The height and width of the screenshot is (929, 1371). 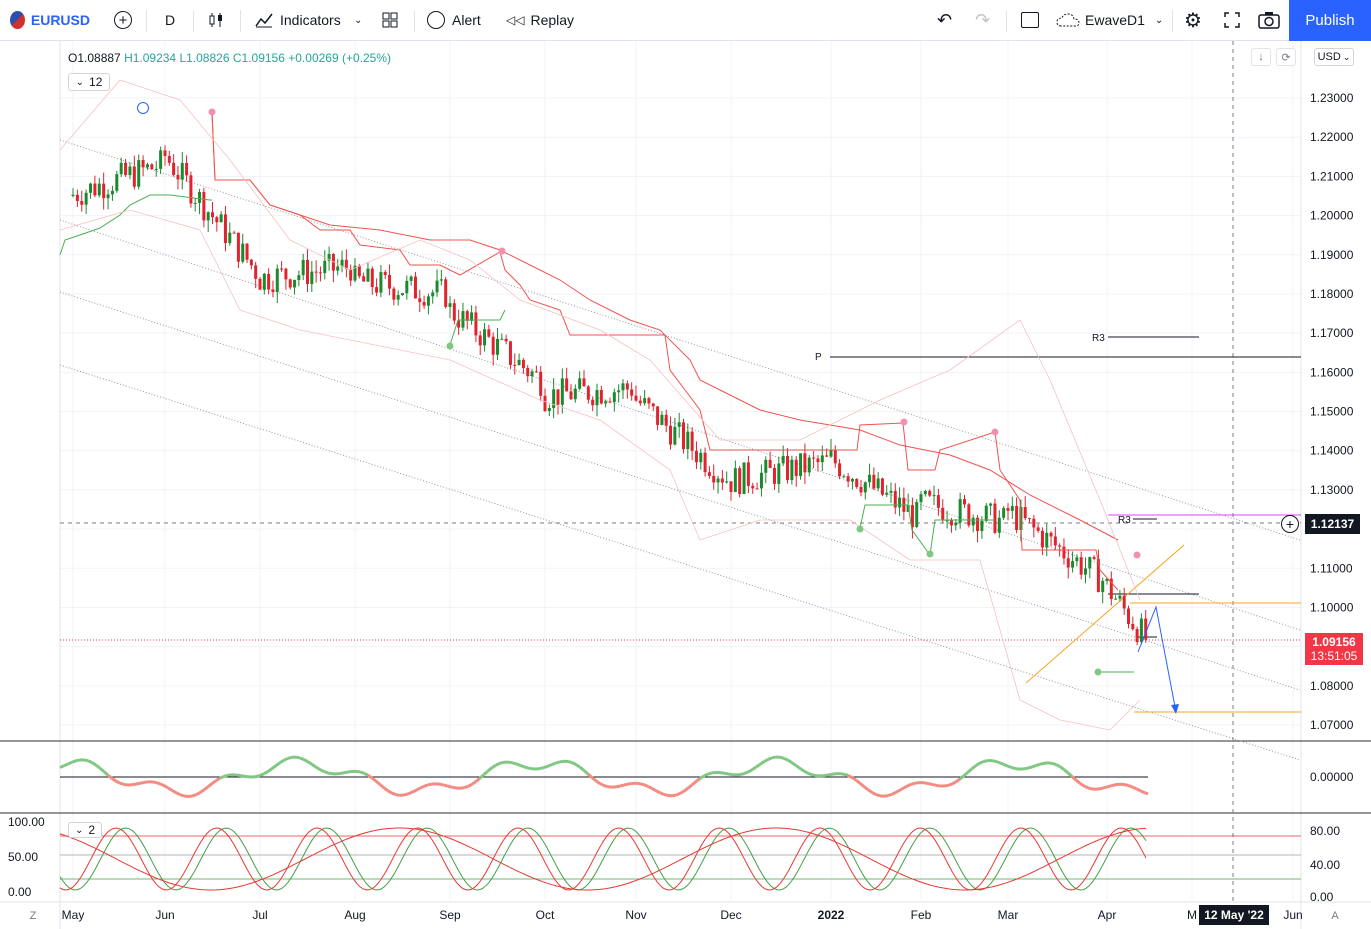 What do you see at coordinates (1261, 57) in the screenshot?
I see `scroll-down-button: ↓` at bounding box center [1261, 57].